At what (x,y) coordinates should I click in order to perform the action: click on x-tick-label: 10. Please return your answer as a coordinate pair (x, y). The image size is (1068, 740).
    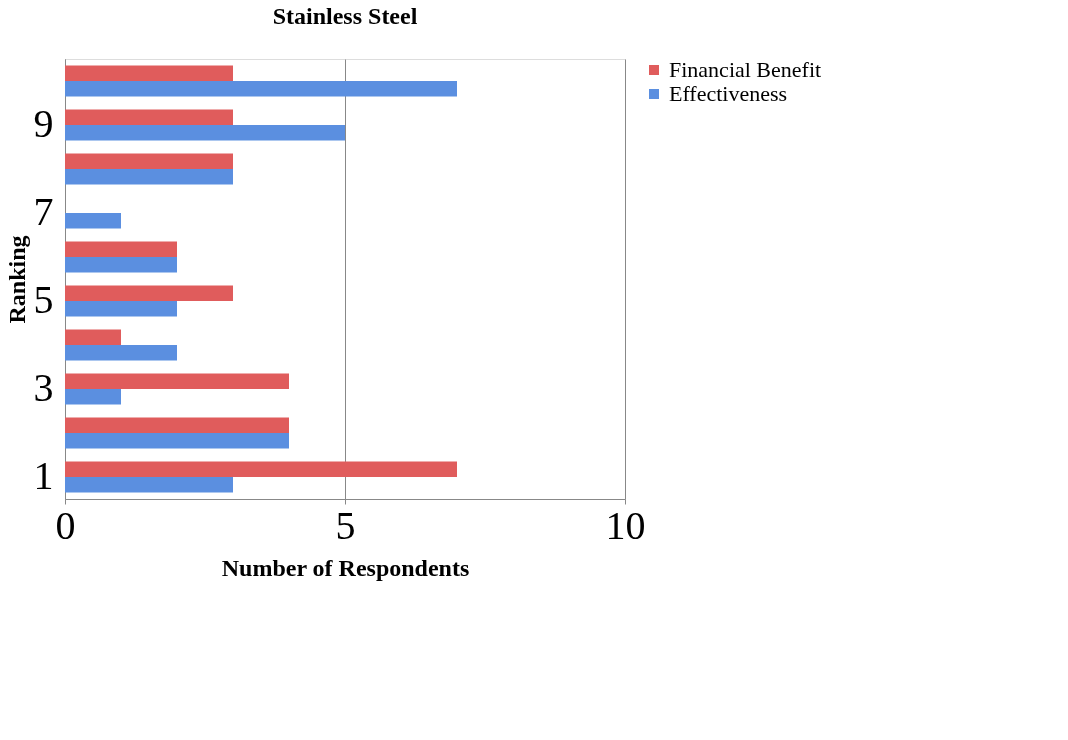
    Looking at the image, I should click on (625, 525).